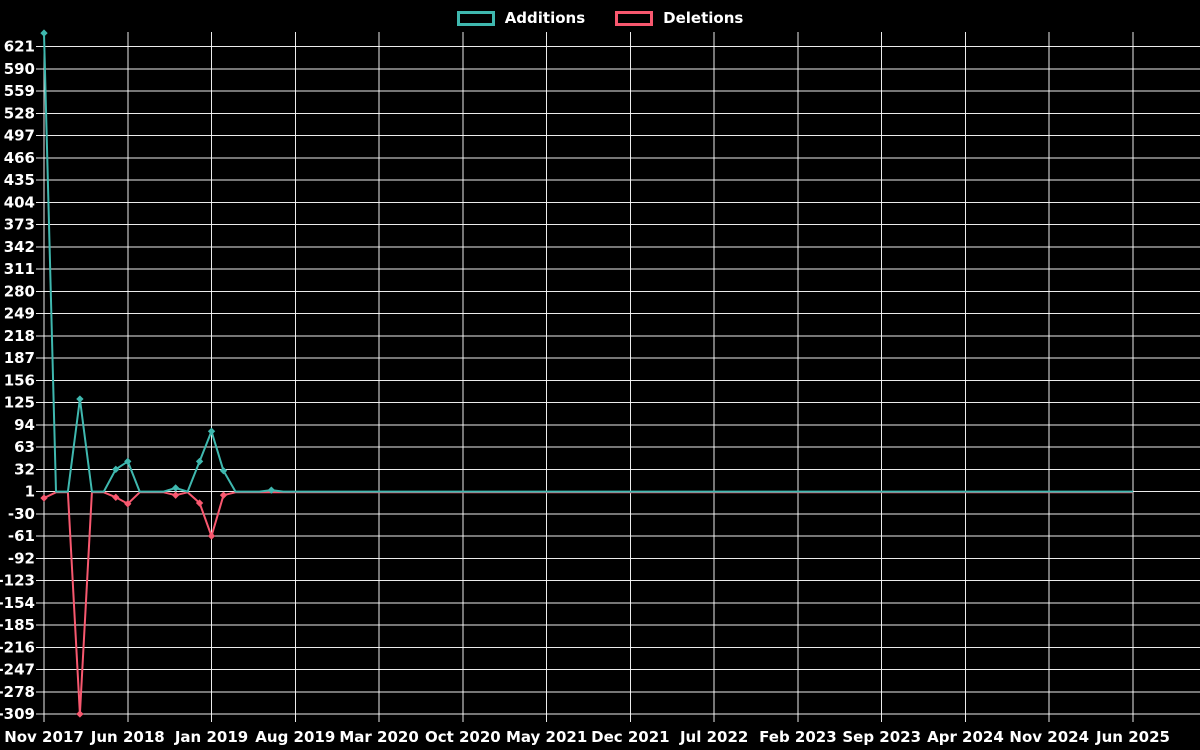 This screenshot has height=750, width=1200. Describe the element at coordinates (965, 737) in the screenshot. I see `x-tick-label: Apr 2024` at that location.